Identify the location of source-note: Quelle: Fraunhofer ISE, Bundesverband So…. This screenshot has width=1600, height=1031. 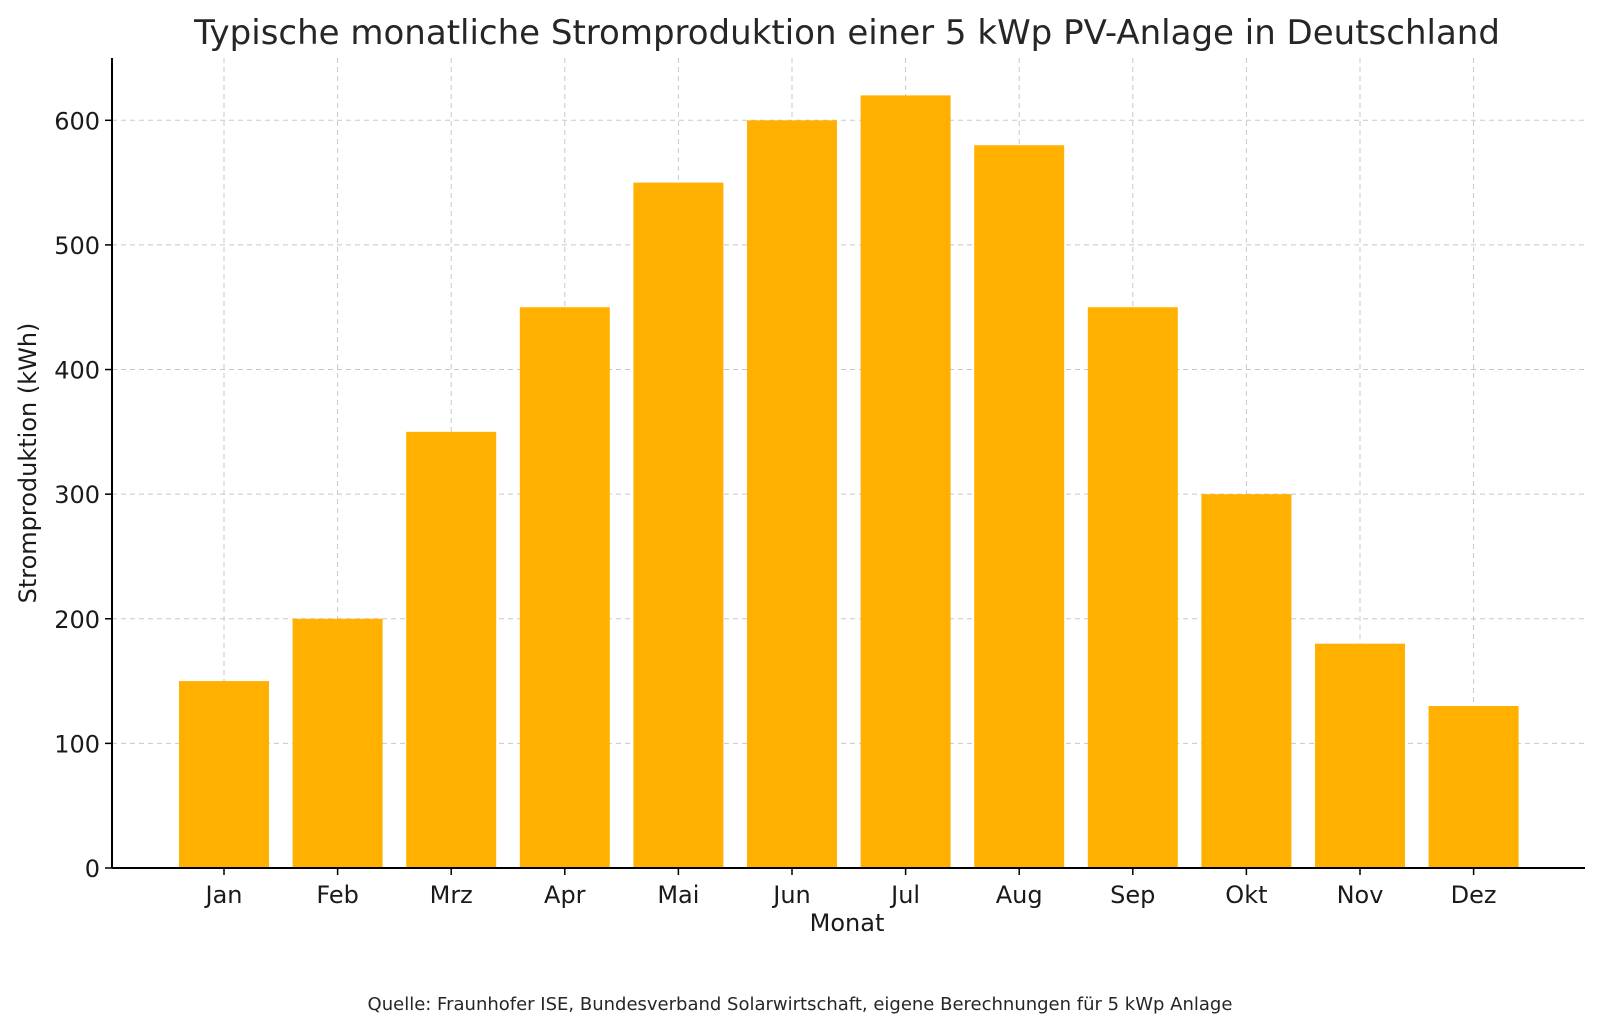
(800, 1004).